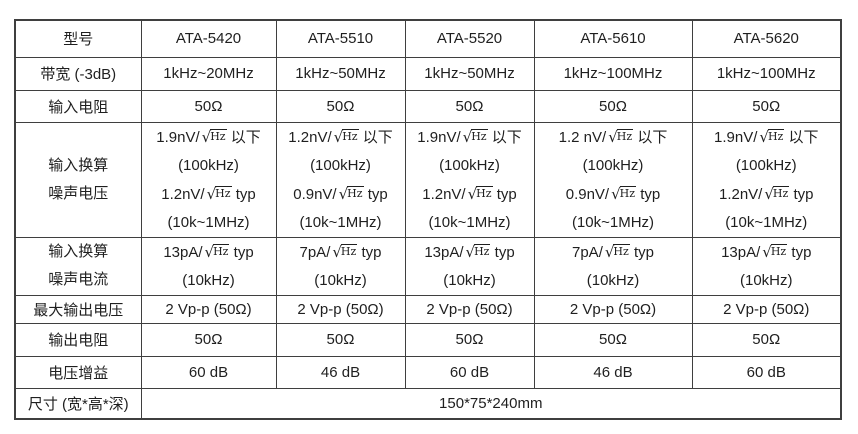  Describe the element at coordinates (613, 136) in the screenshot. I see `cell-line: 1.2 nV/√Hz 以下` at that location.